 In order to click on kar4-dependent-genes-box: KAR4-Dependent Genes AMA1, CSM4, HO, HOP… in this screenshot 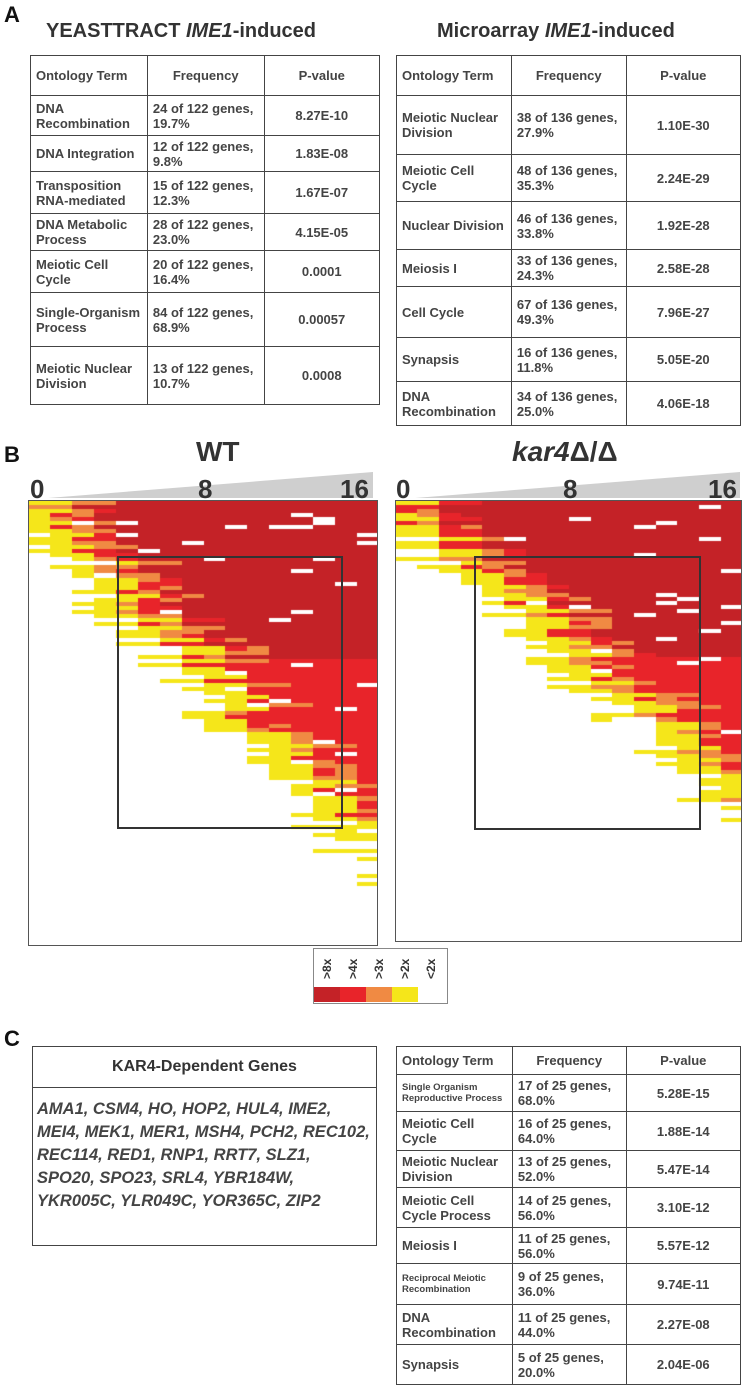, I will do `click(204, 1146)`.